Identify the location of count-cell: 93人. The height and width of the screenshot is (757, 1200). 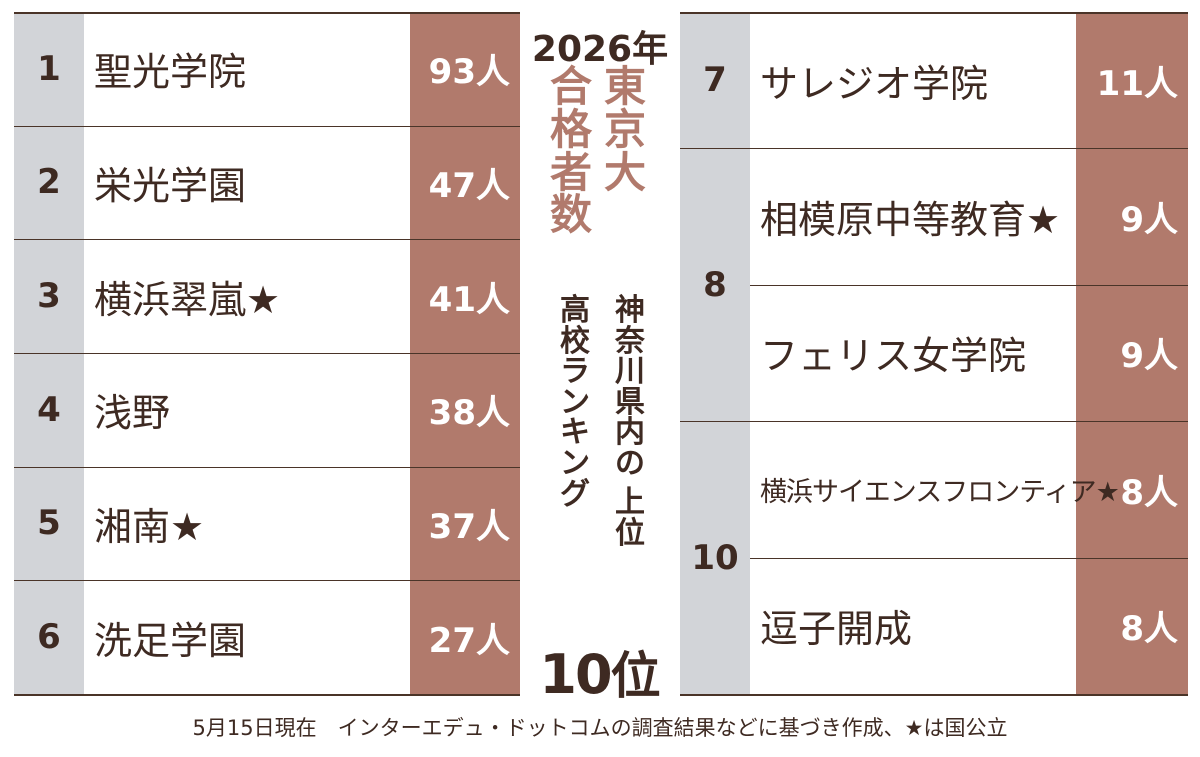
(469, 72).